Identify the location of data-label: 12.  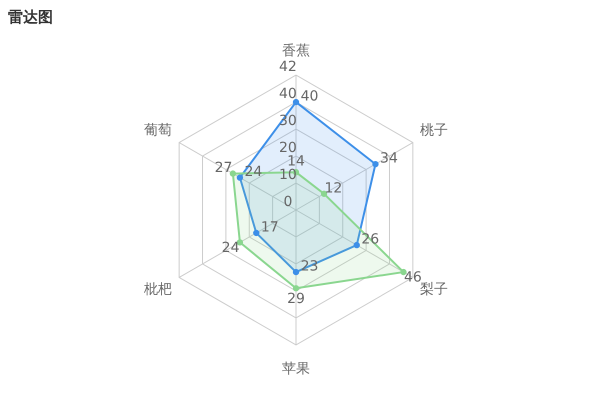
(333, 188).